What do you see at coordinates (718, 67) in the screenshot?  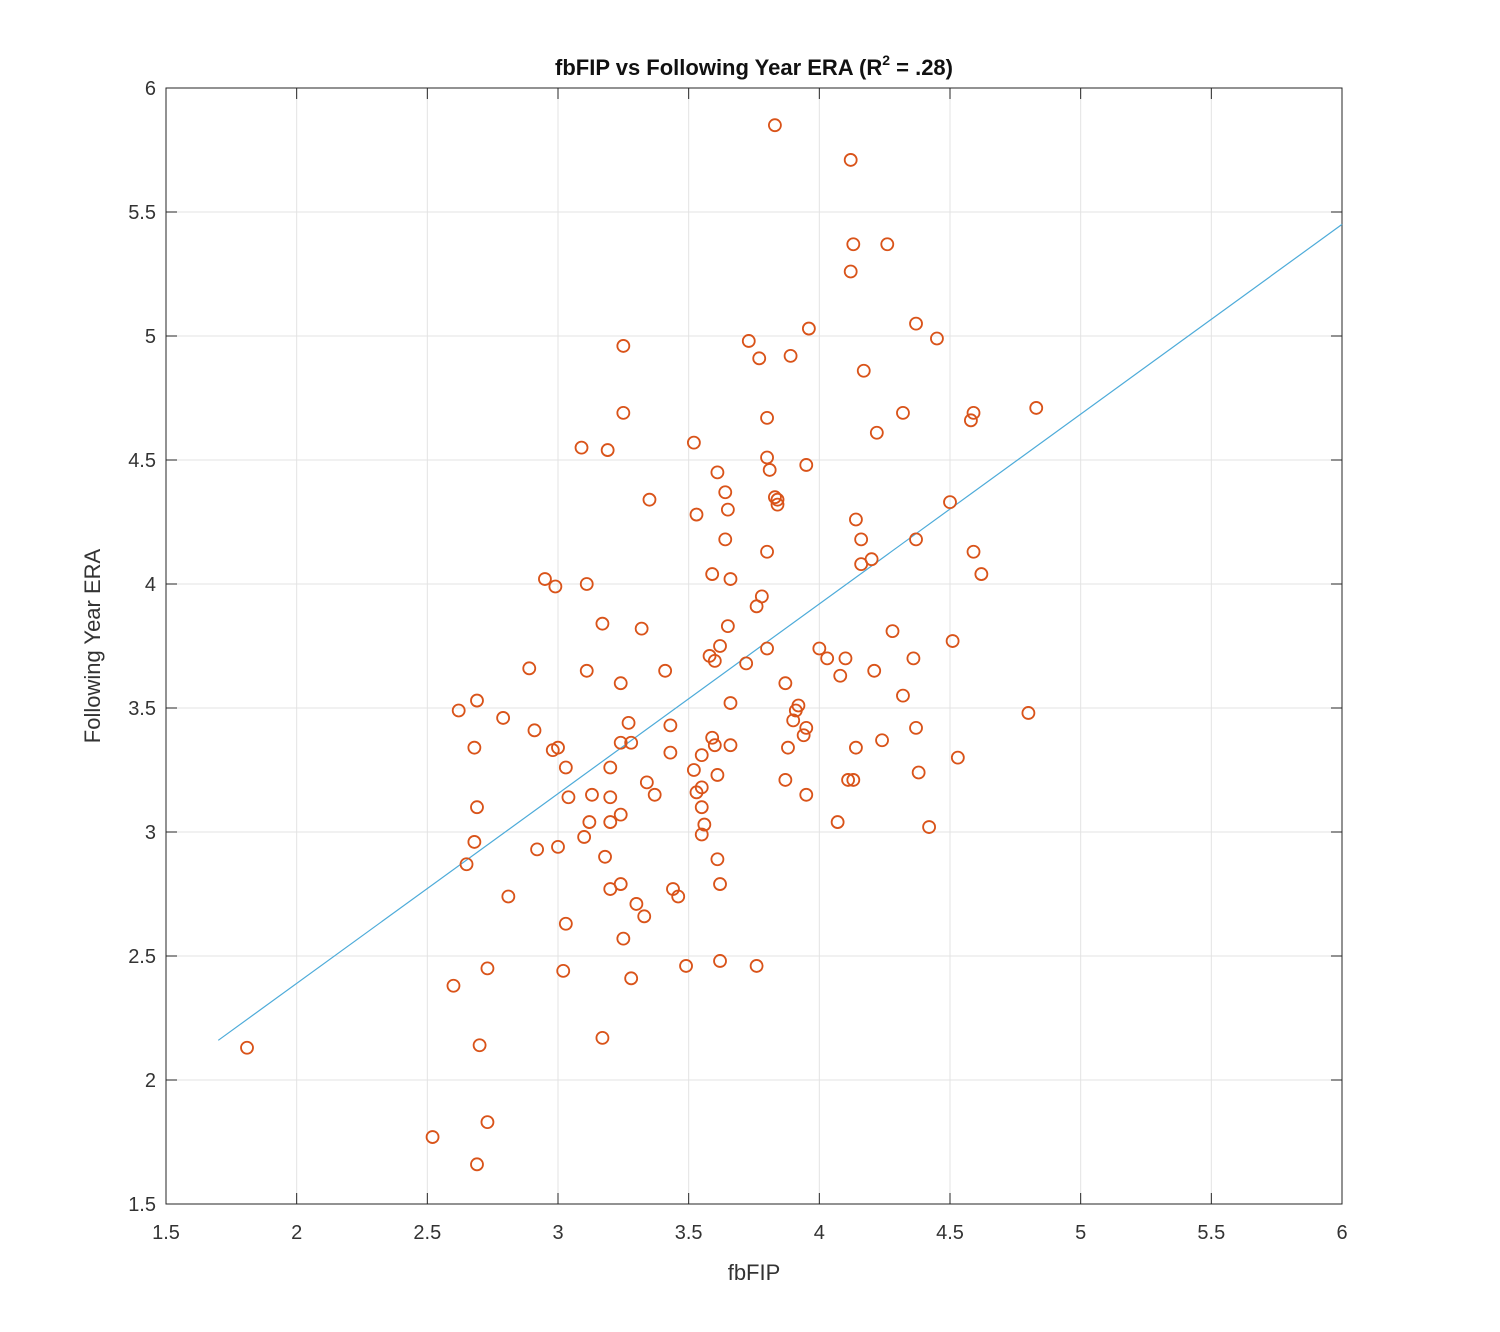 I see `chart-title-main: fbFIP vs Following Year ERA (R` at bounding box center [718, 67].